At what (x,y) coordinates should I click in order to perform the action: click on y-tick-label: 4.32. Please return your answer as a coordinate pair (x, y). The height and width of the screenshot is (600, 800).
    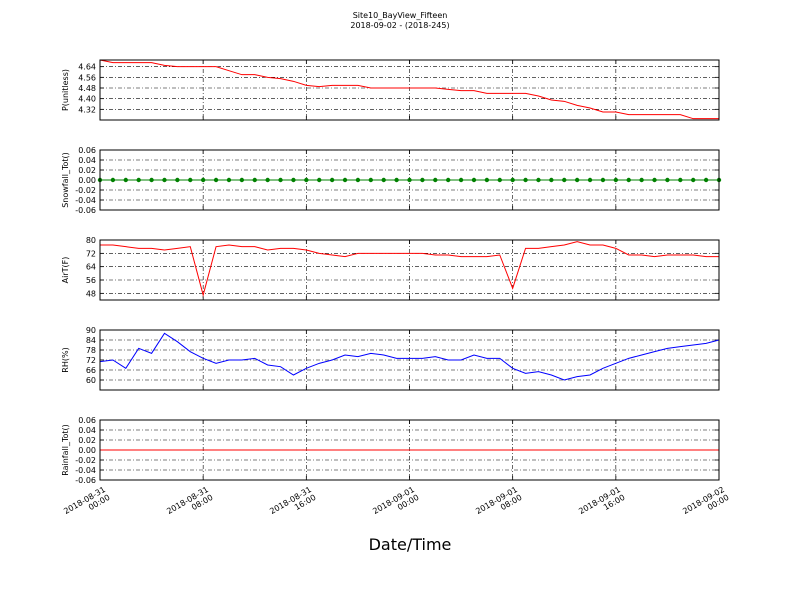
    Looking at the image, I should click on (87, 109).